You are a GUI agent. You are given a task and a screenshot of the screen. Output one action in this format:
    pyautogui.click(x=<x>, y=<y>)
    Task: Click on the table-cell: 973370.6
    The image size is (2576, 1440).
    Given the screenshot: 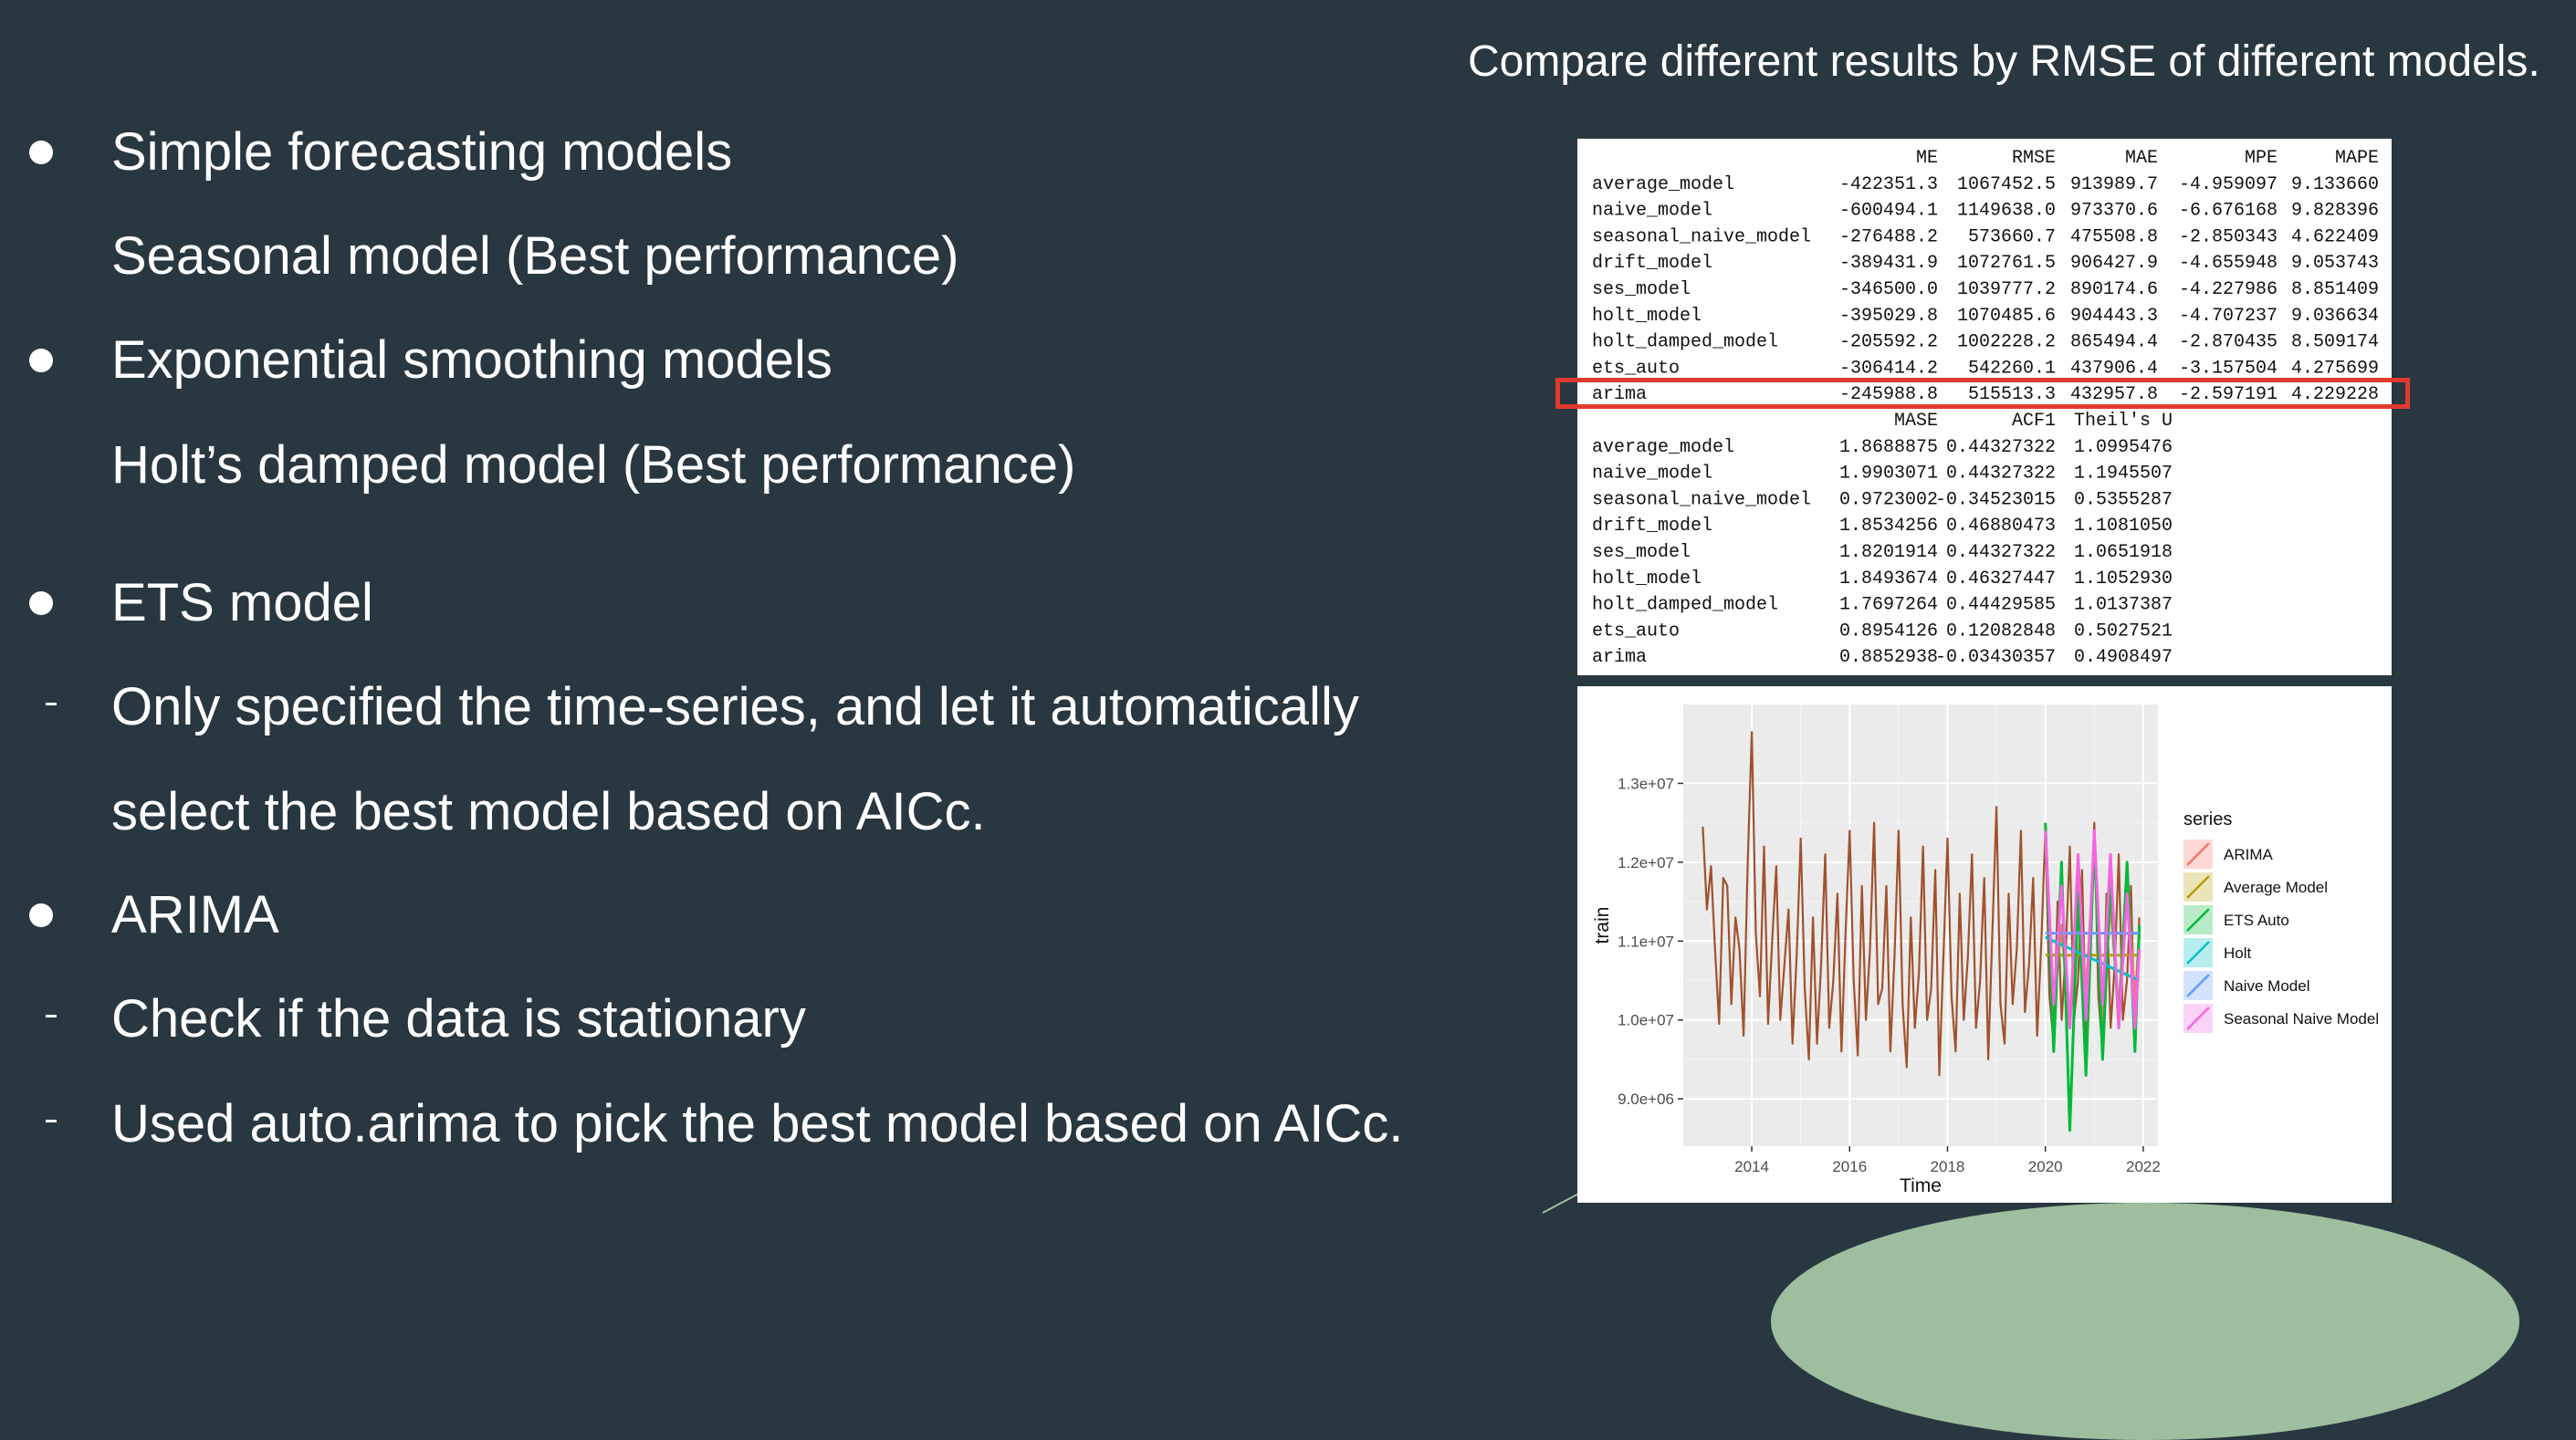 What is the action you would take?
    pyautogui.click(x=2114, y=212)
    